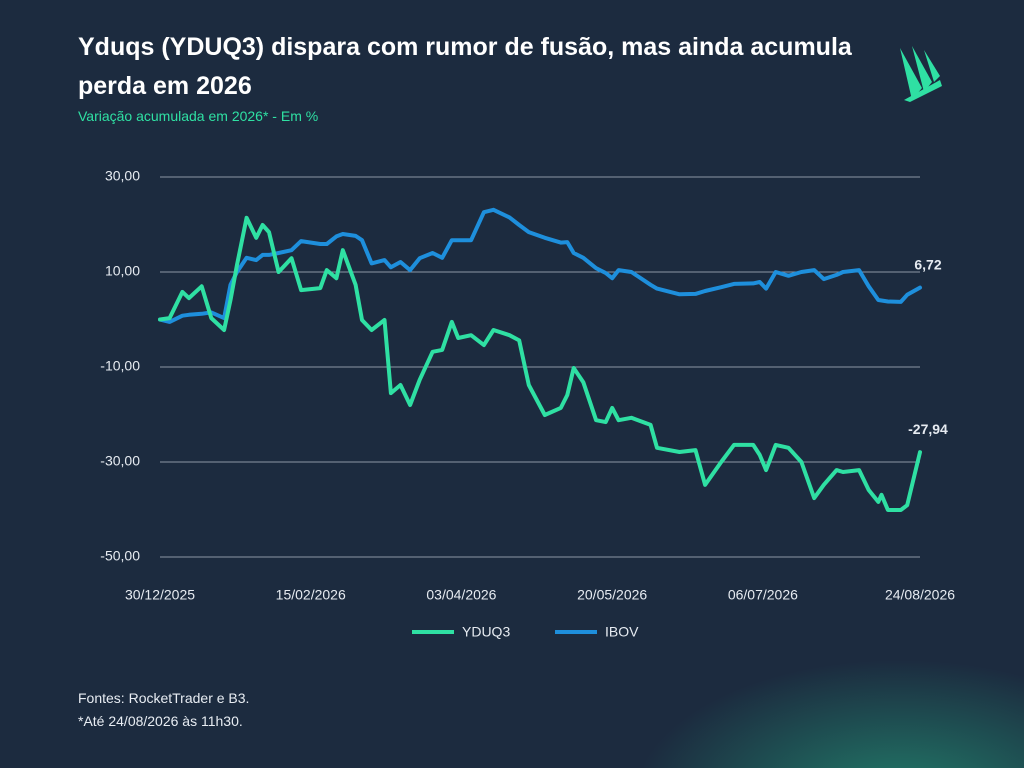  Describe the element at coordinates (120, 556) in the screenshot. I see `y-tick-label: -50,00` at that location.